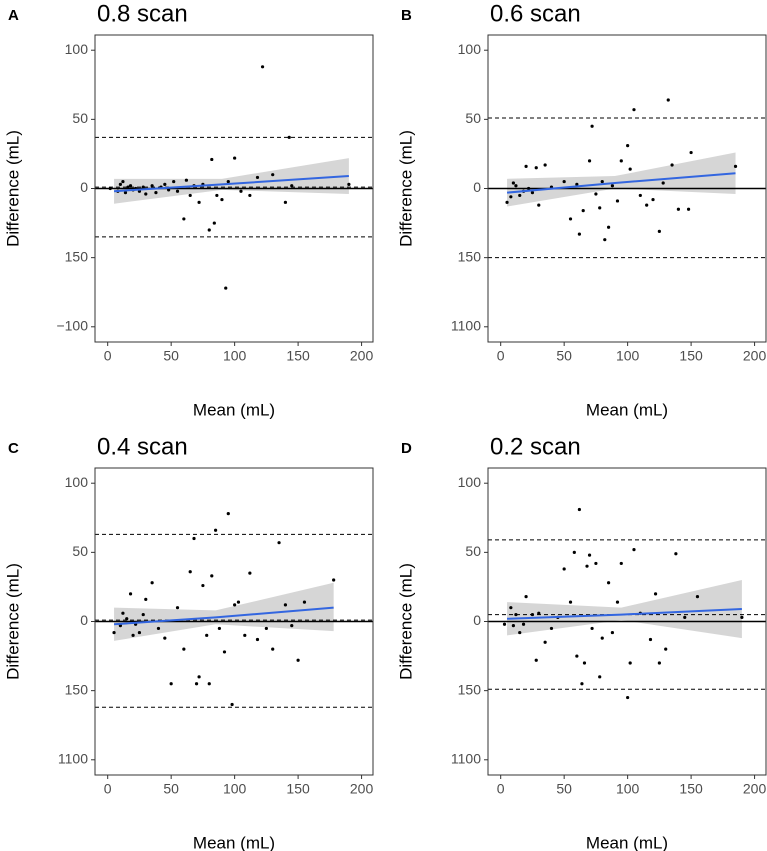 This screenshot has width=767, height=851. I want to click on x-tick-label: 50, so click(171, 789).